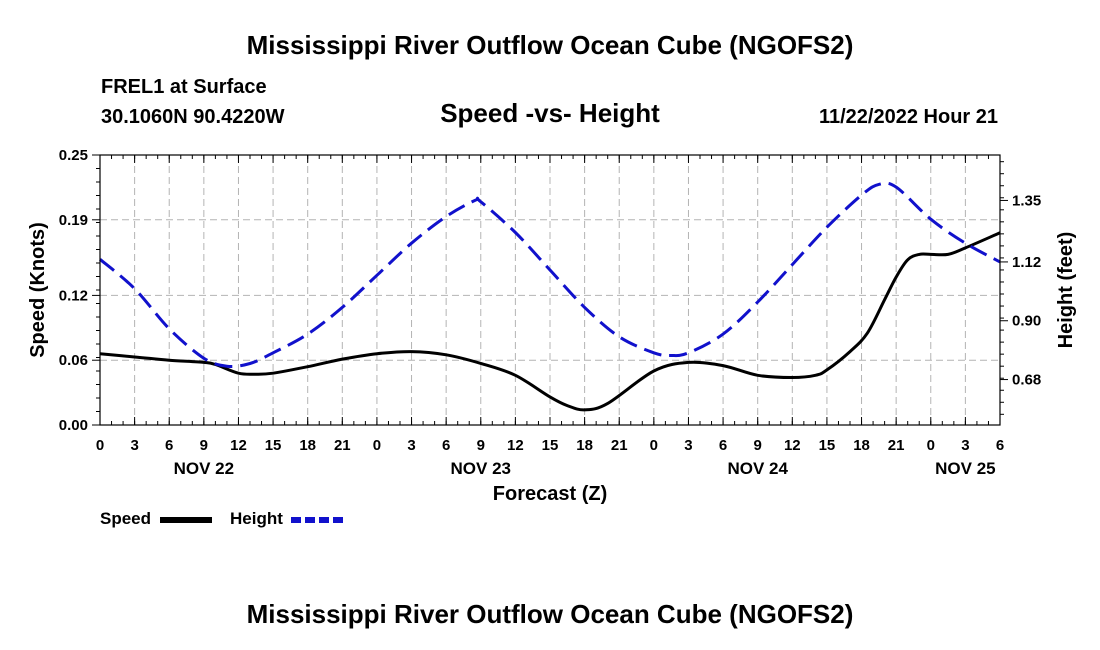  Describe the element at coordinates (757, 468) in the screenshot. I see `date-label: NOV 24` at that location.